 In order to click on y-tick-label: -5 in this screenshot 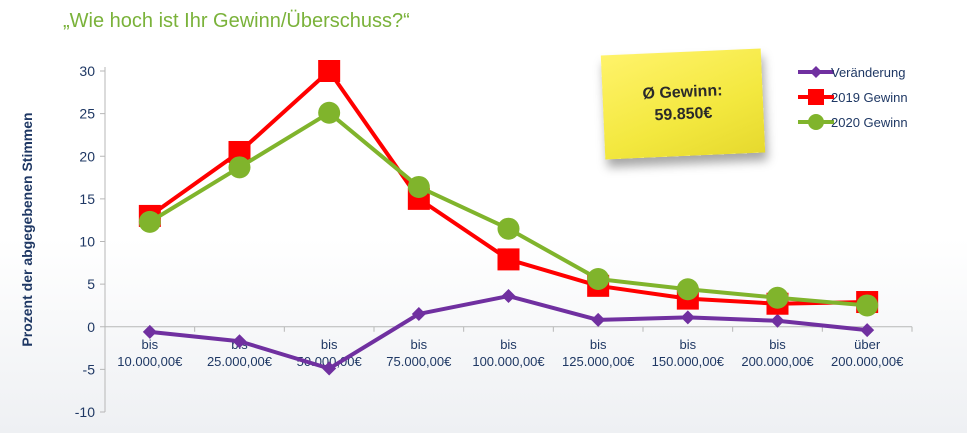, I will do `click(89, 369)`.